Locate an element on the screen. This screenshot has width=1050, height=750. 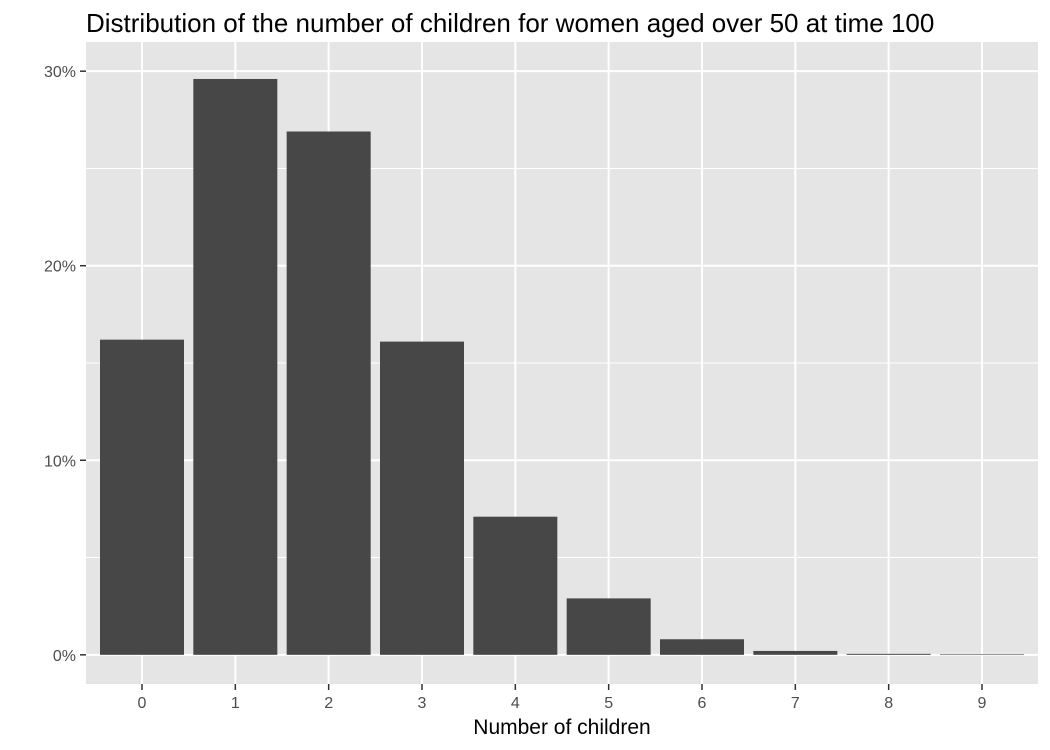
x-tick-label: 1 is located at coordinates (235, 703).